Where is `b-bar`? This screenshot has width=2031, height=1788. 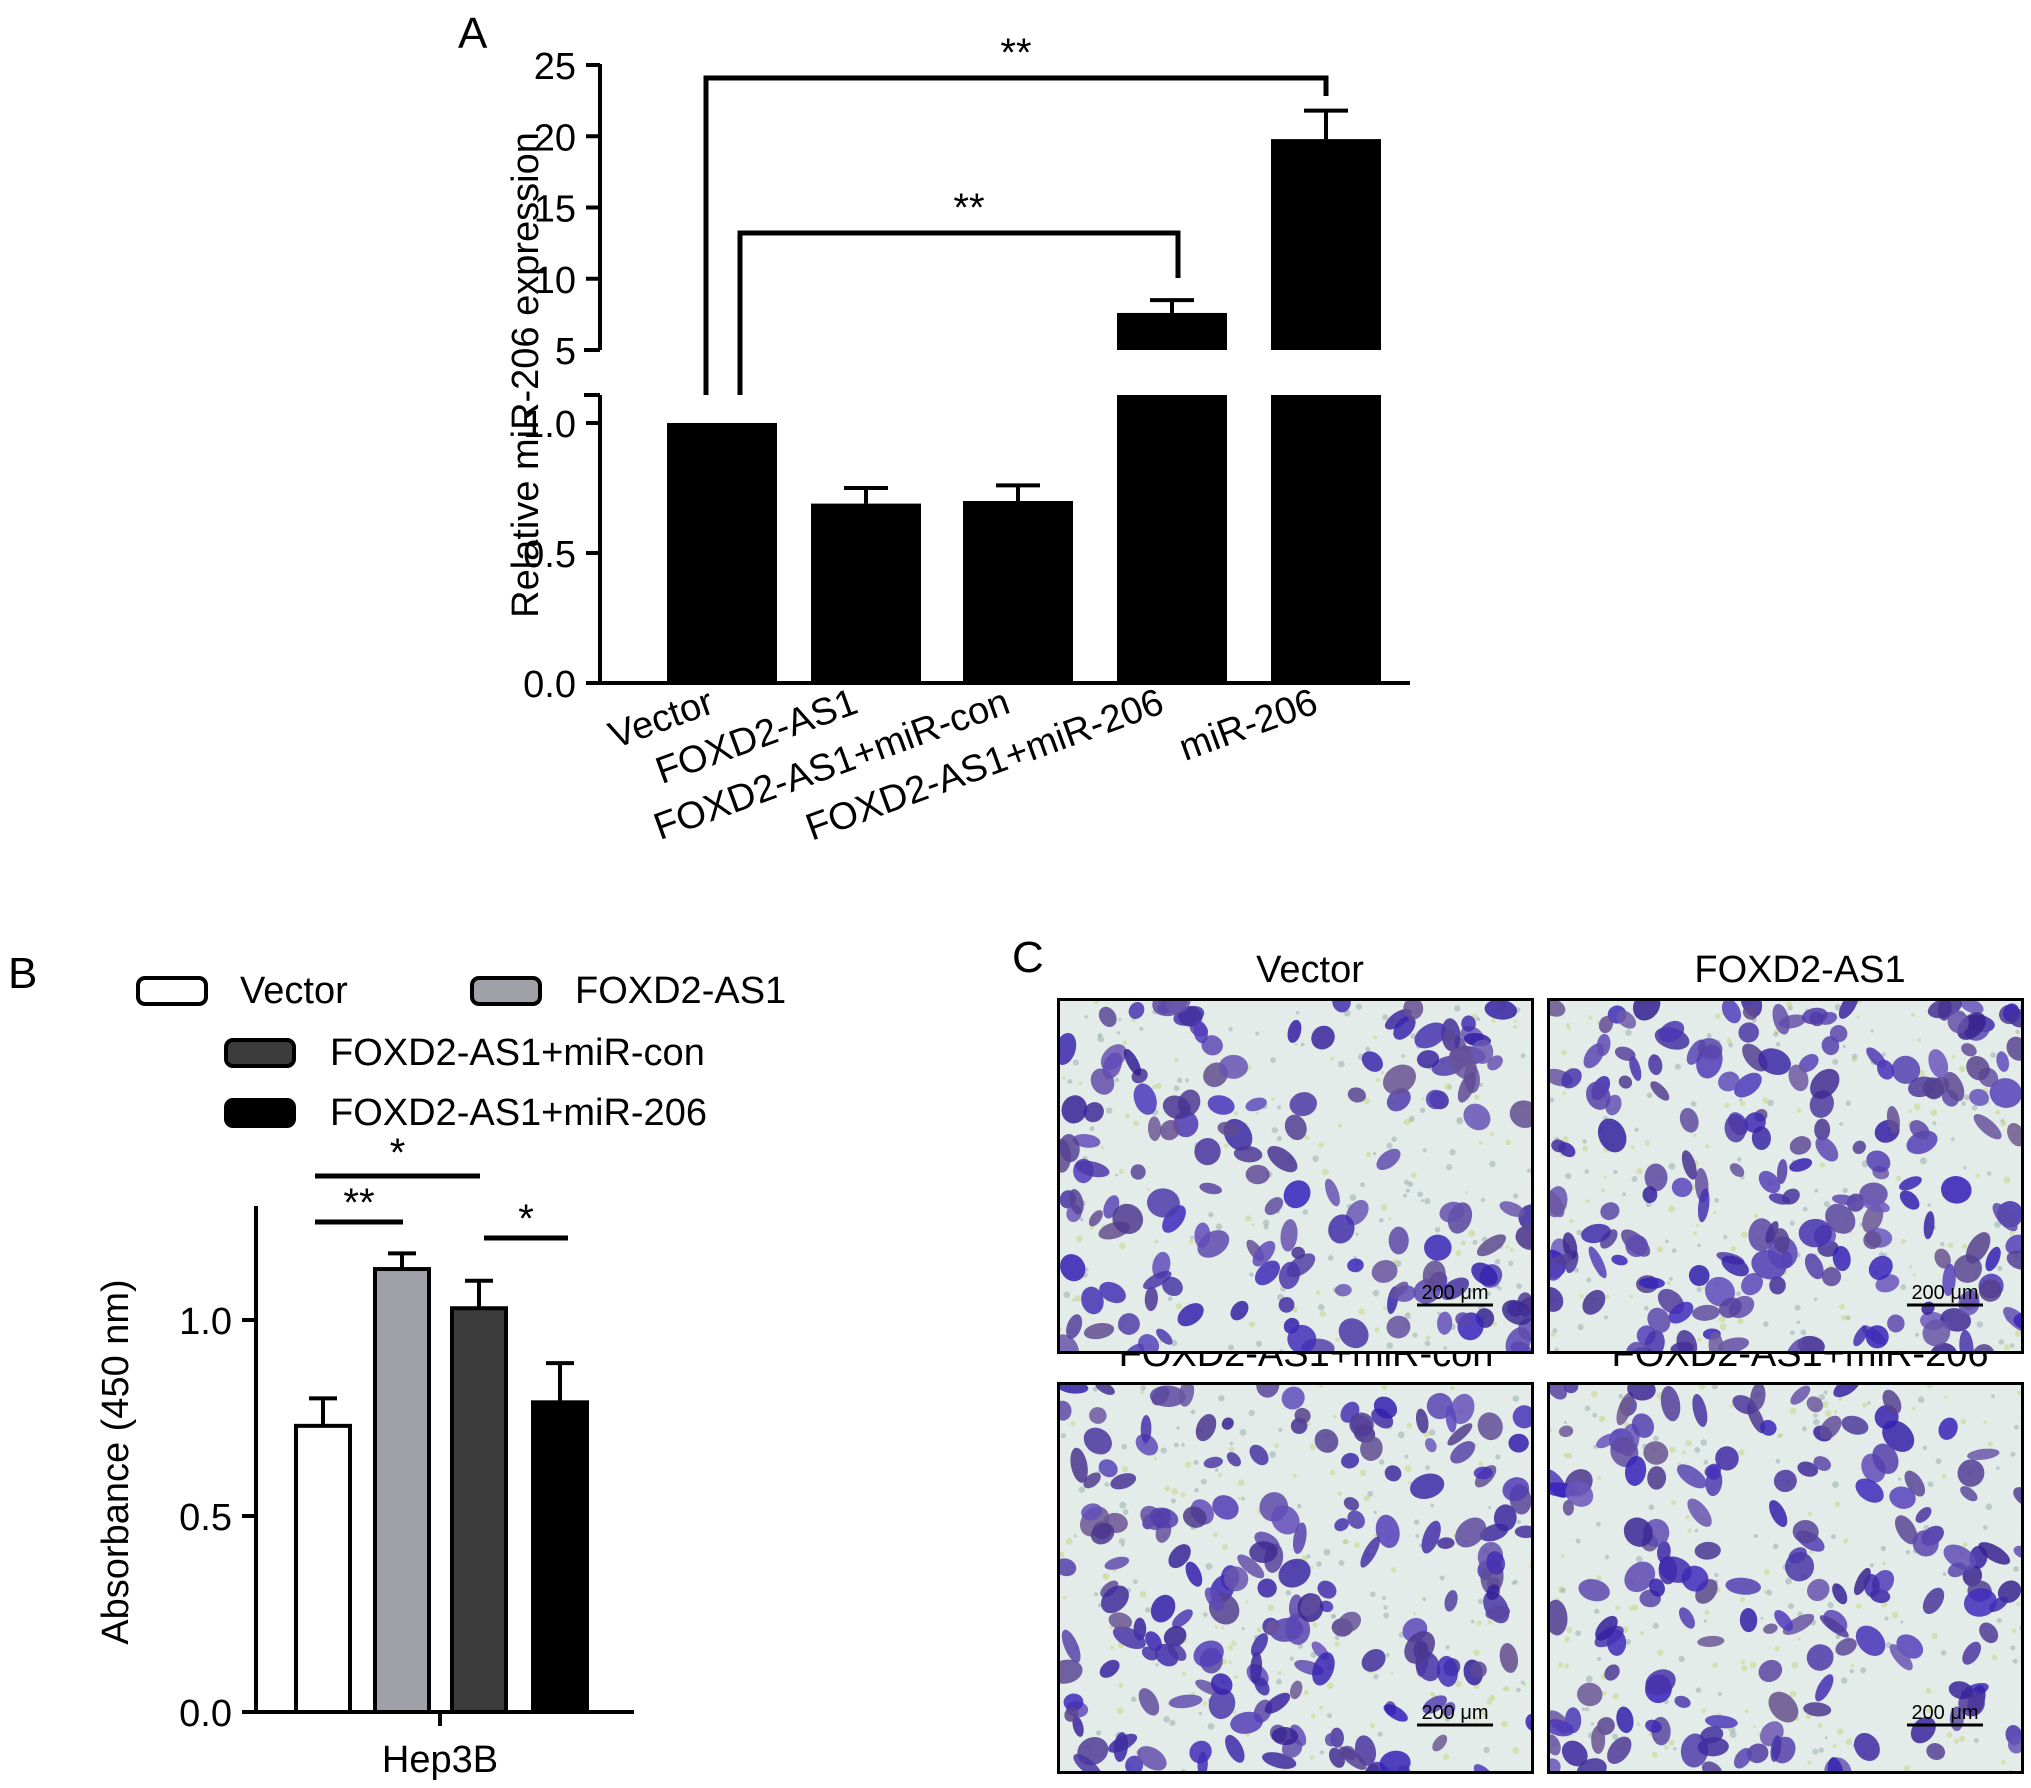 b-bar is located at coordinates (323, 1568).